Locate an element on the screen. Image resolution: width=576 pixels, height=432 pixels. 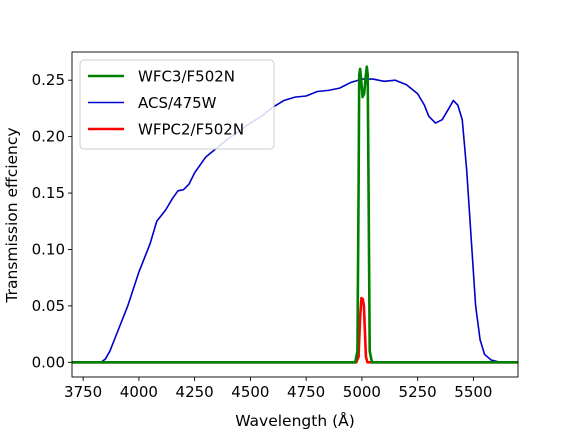
y-tick-label: 0.15 is located at coordinates (48, 193).